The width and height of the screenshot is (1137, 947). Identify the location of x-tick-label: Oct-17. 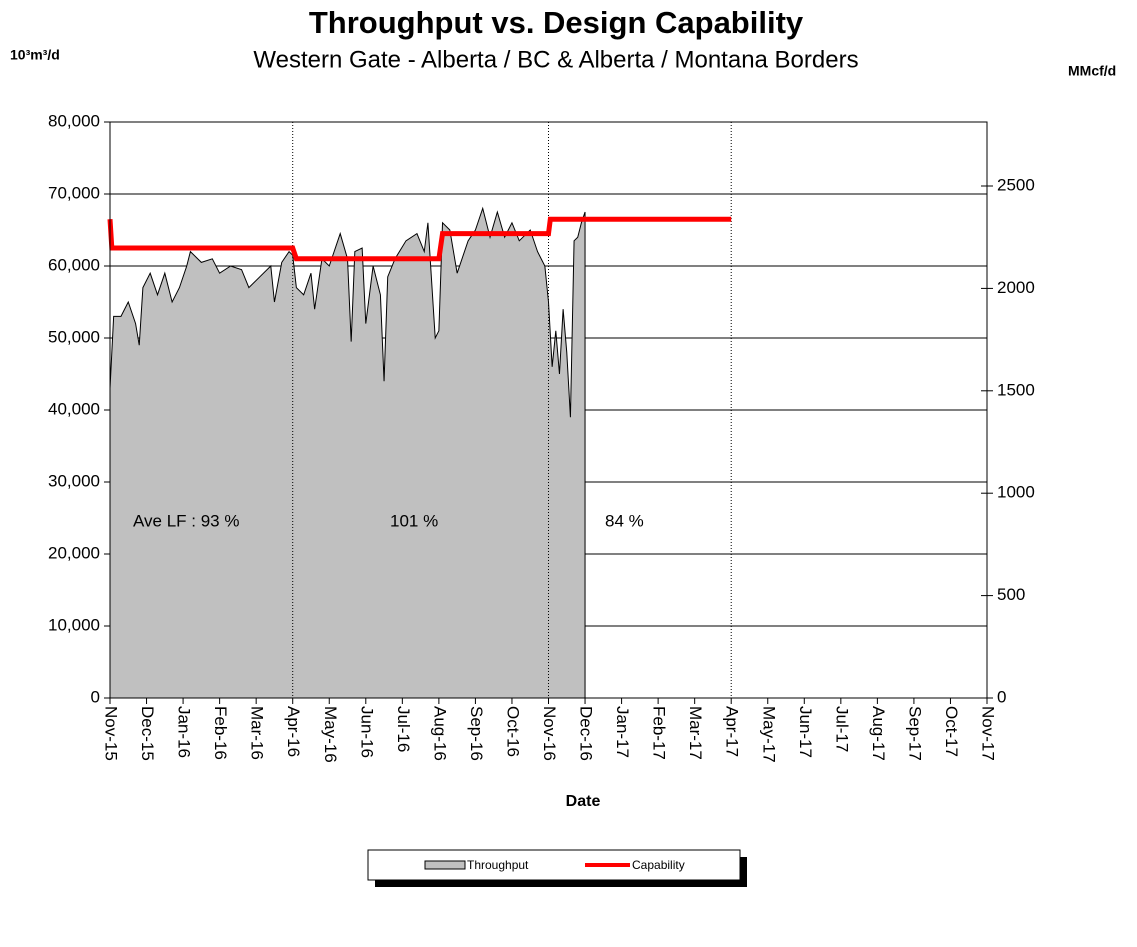
(951, 731).